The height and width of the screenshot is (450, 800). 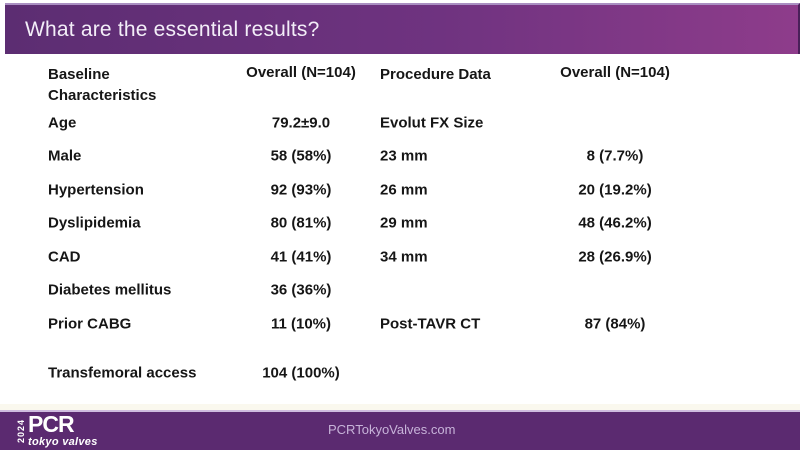 I want to click on table-row: 23 mm 8 (7.7%), so click(x=530, y=157).